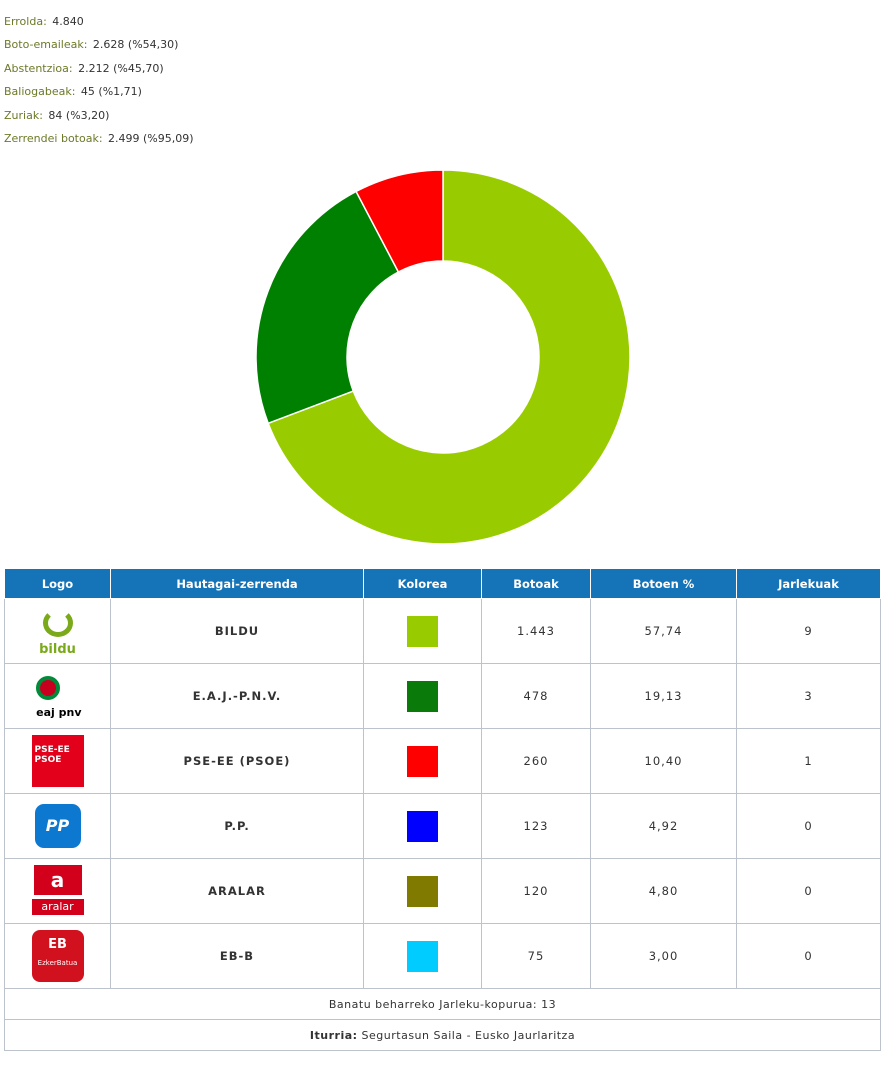 Image resolution: width=885 pixels, height=1076 pixels. Describe the element at coordinates (663, 956) in the screenshot. I see `vote-pct-cell: 3,00` at that location.